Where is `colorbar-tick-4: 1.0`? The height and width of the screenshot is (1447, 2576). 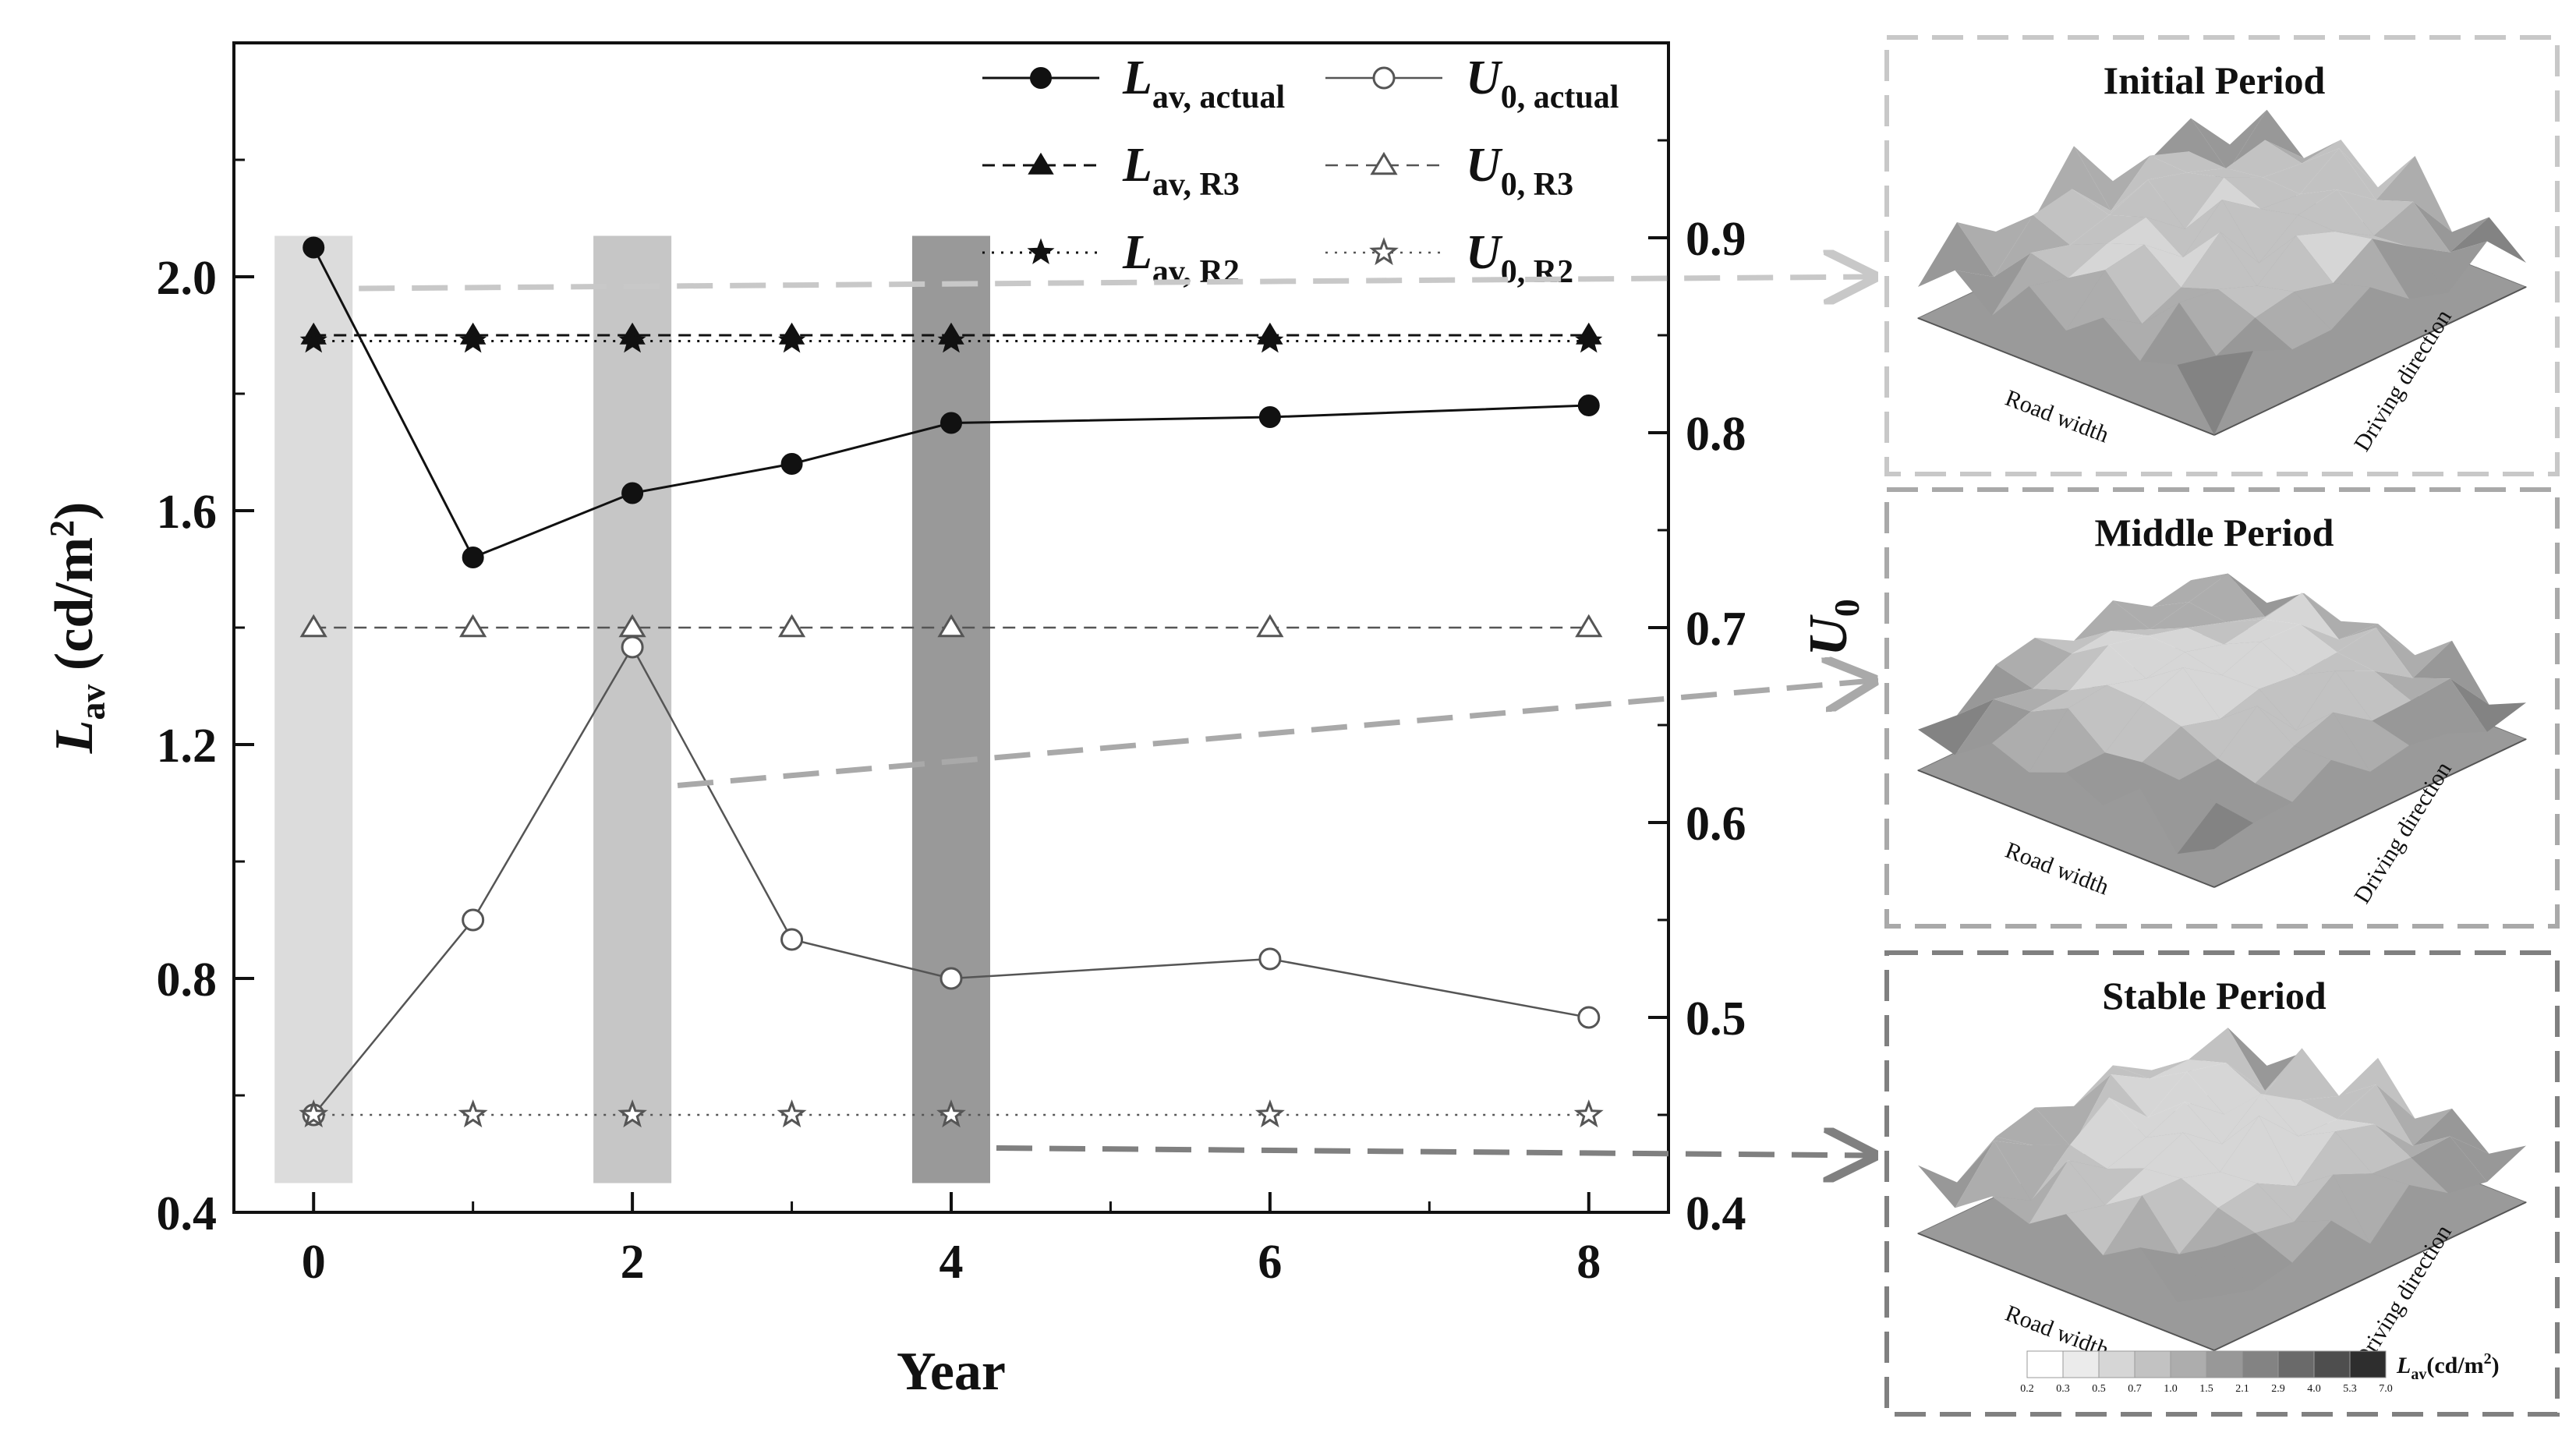 colorbar-tick-4: 1.0 is located at coordinates (2171, 1389).